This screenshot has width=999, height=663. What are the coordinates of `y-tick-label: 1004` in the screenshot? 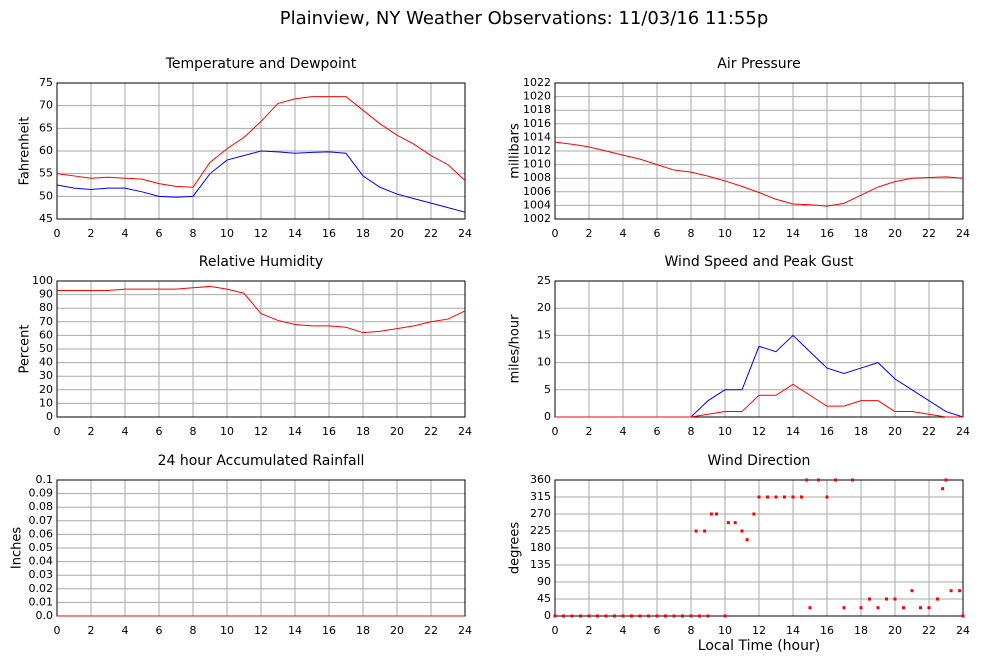 It's located at (537, 204).